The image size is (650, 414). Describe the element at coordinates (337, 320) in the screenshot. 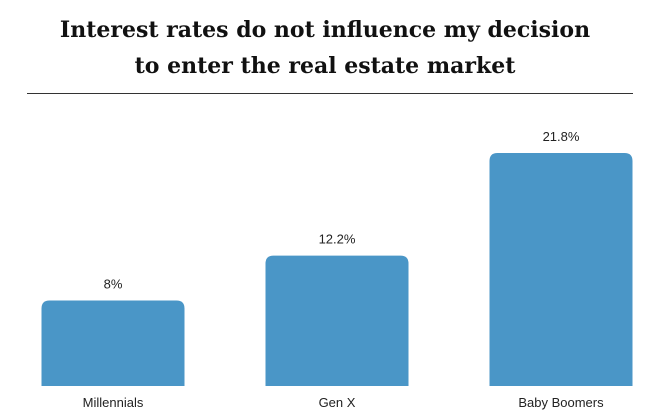

I see `bar-gen-x` at that location.